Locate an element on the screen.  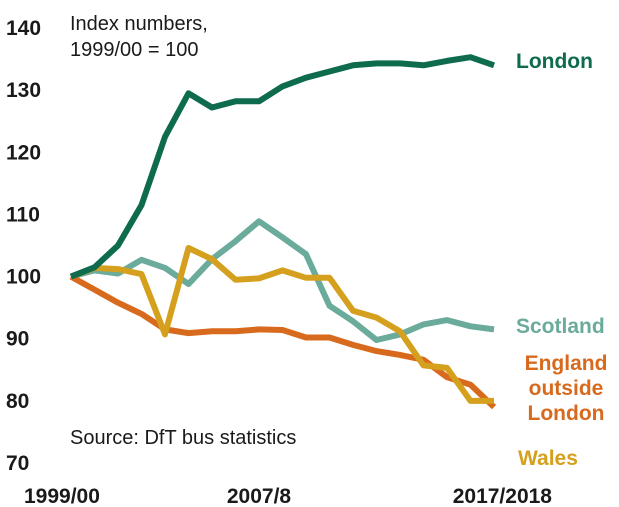
series-label-england-outside-london: England is located at coordinates (566, 363).